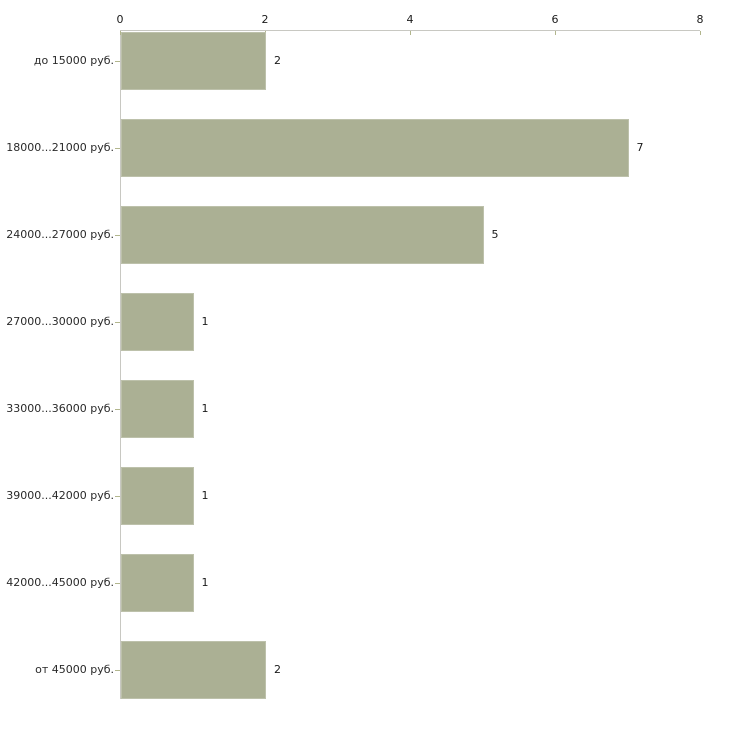 This screenshot has width=730, height=730. What do you see at coordinates (120, 364) in the screenshot?
I see `y-axis-line` at bounding box center [120, 364].